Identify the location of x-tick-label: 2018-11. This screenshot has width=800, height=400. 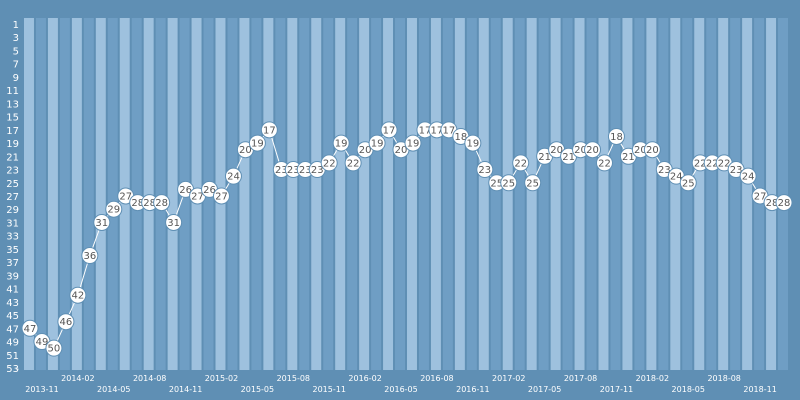
(759, 389).